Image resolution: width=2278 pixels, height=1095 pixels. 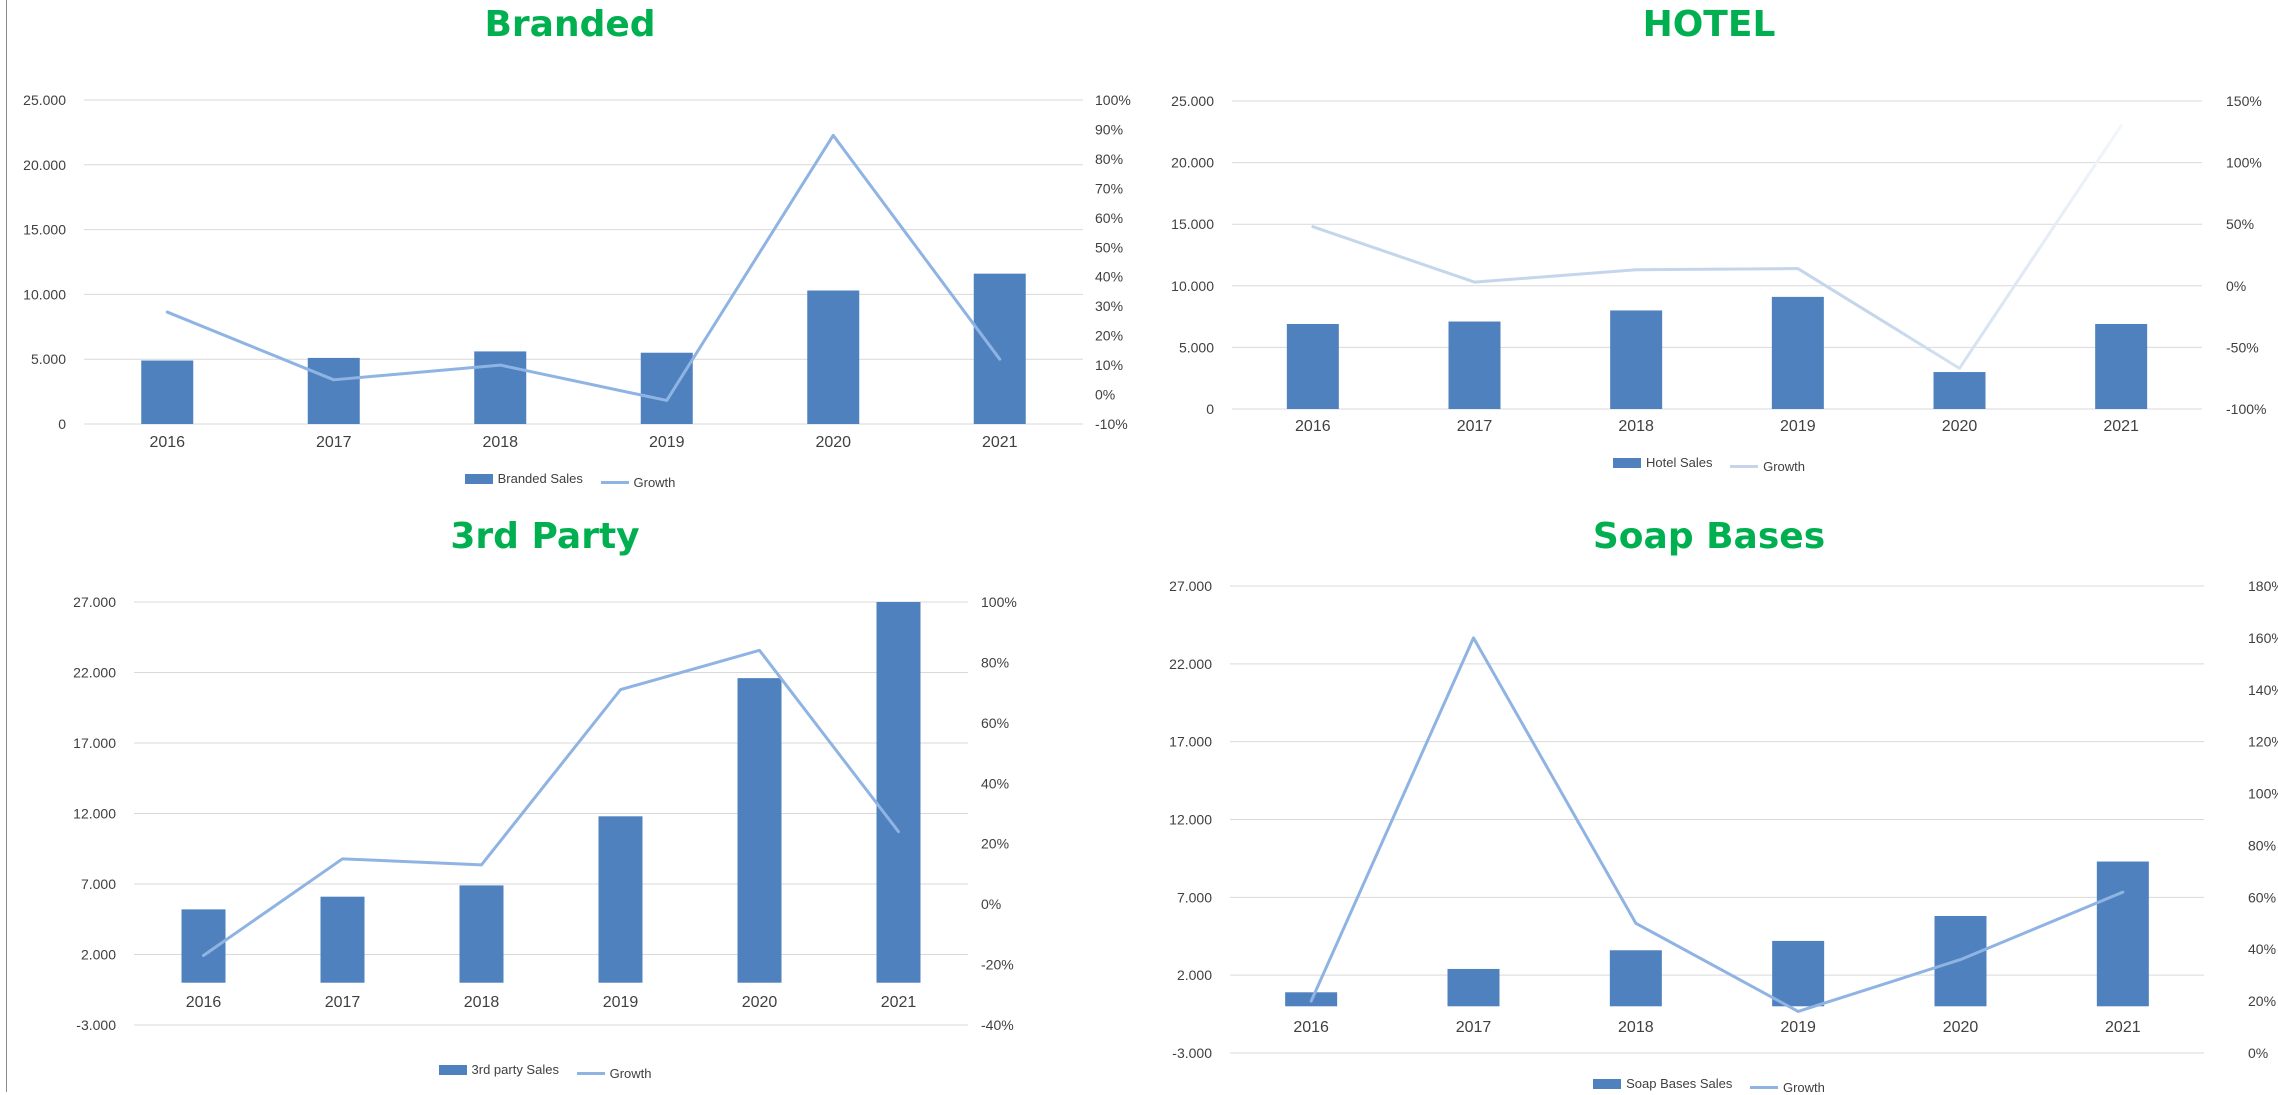 What do you see at coordinates (1196, 347) in the screenshot?
I see `y-left-tick-label: 5.000` at bounding box center [1196, 347].